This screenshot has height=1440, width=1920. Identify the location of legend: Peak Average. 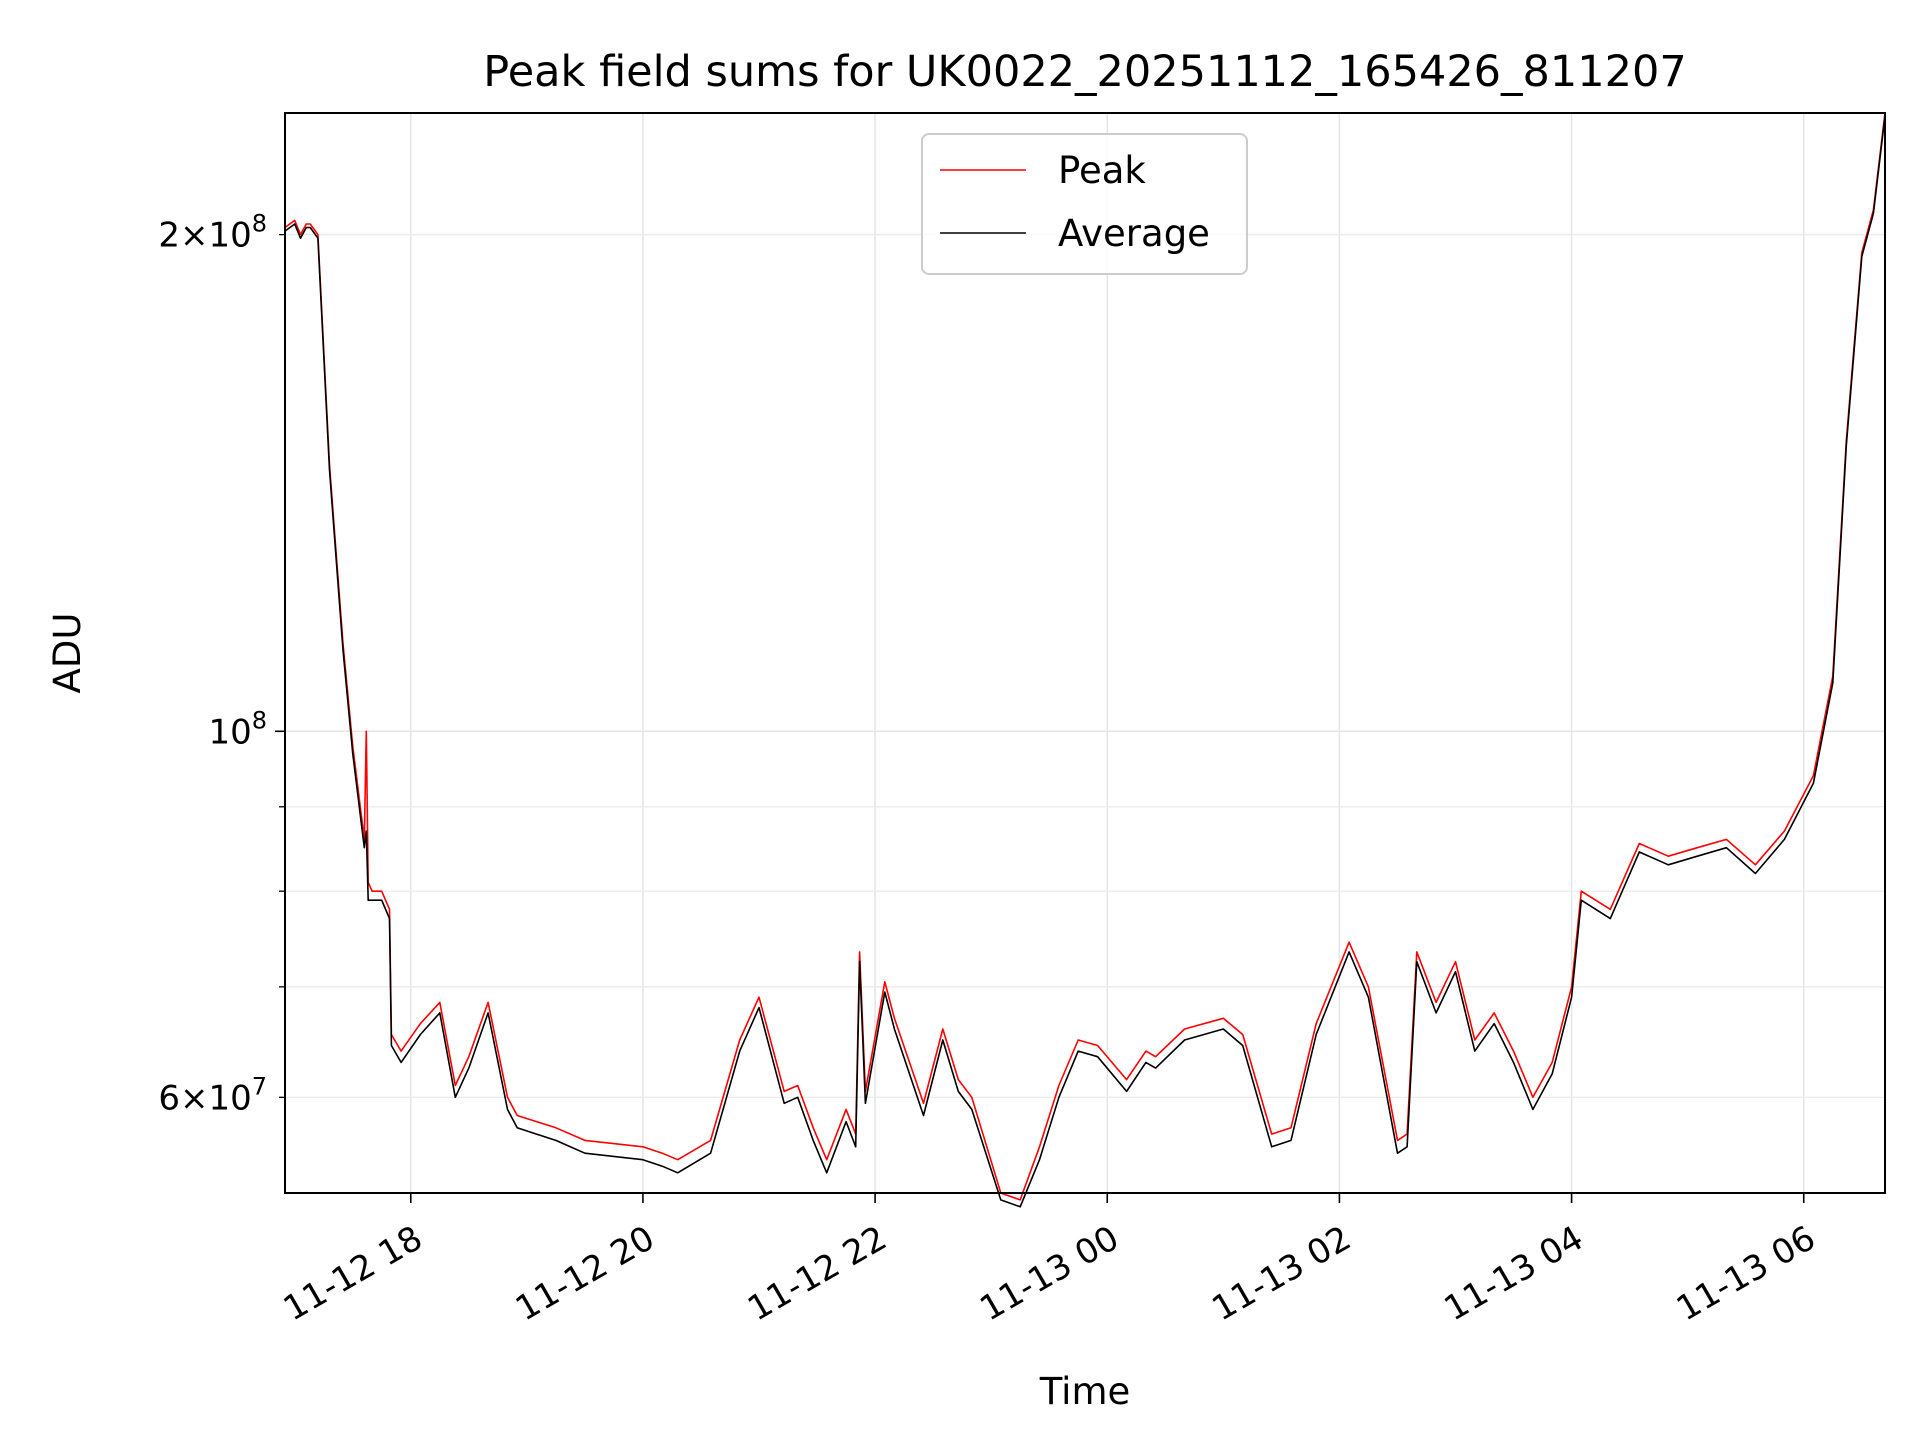
(1084, 204).